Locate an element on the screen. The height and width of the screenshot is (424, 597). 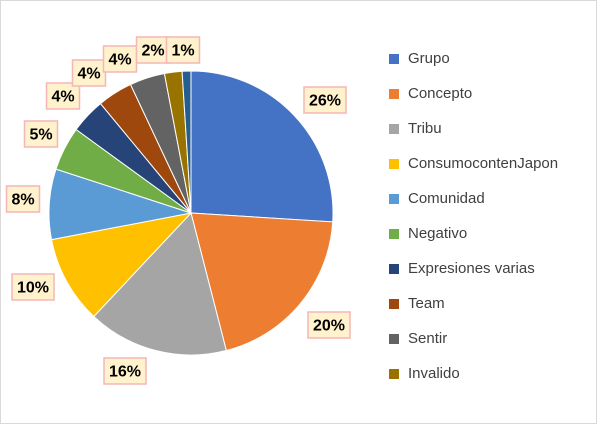
legend-label: Grupo is located at coordinates (429, 58).